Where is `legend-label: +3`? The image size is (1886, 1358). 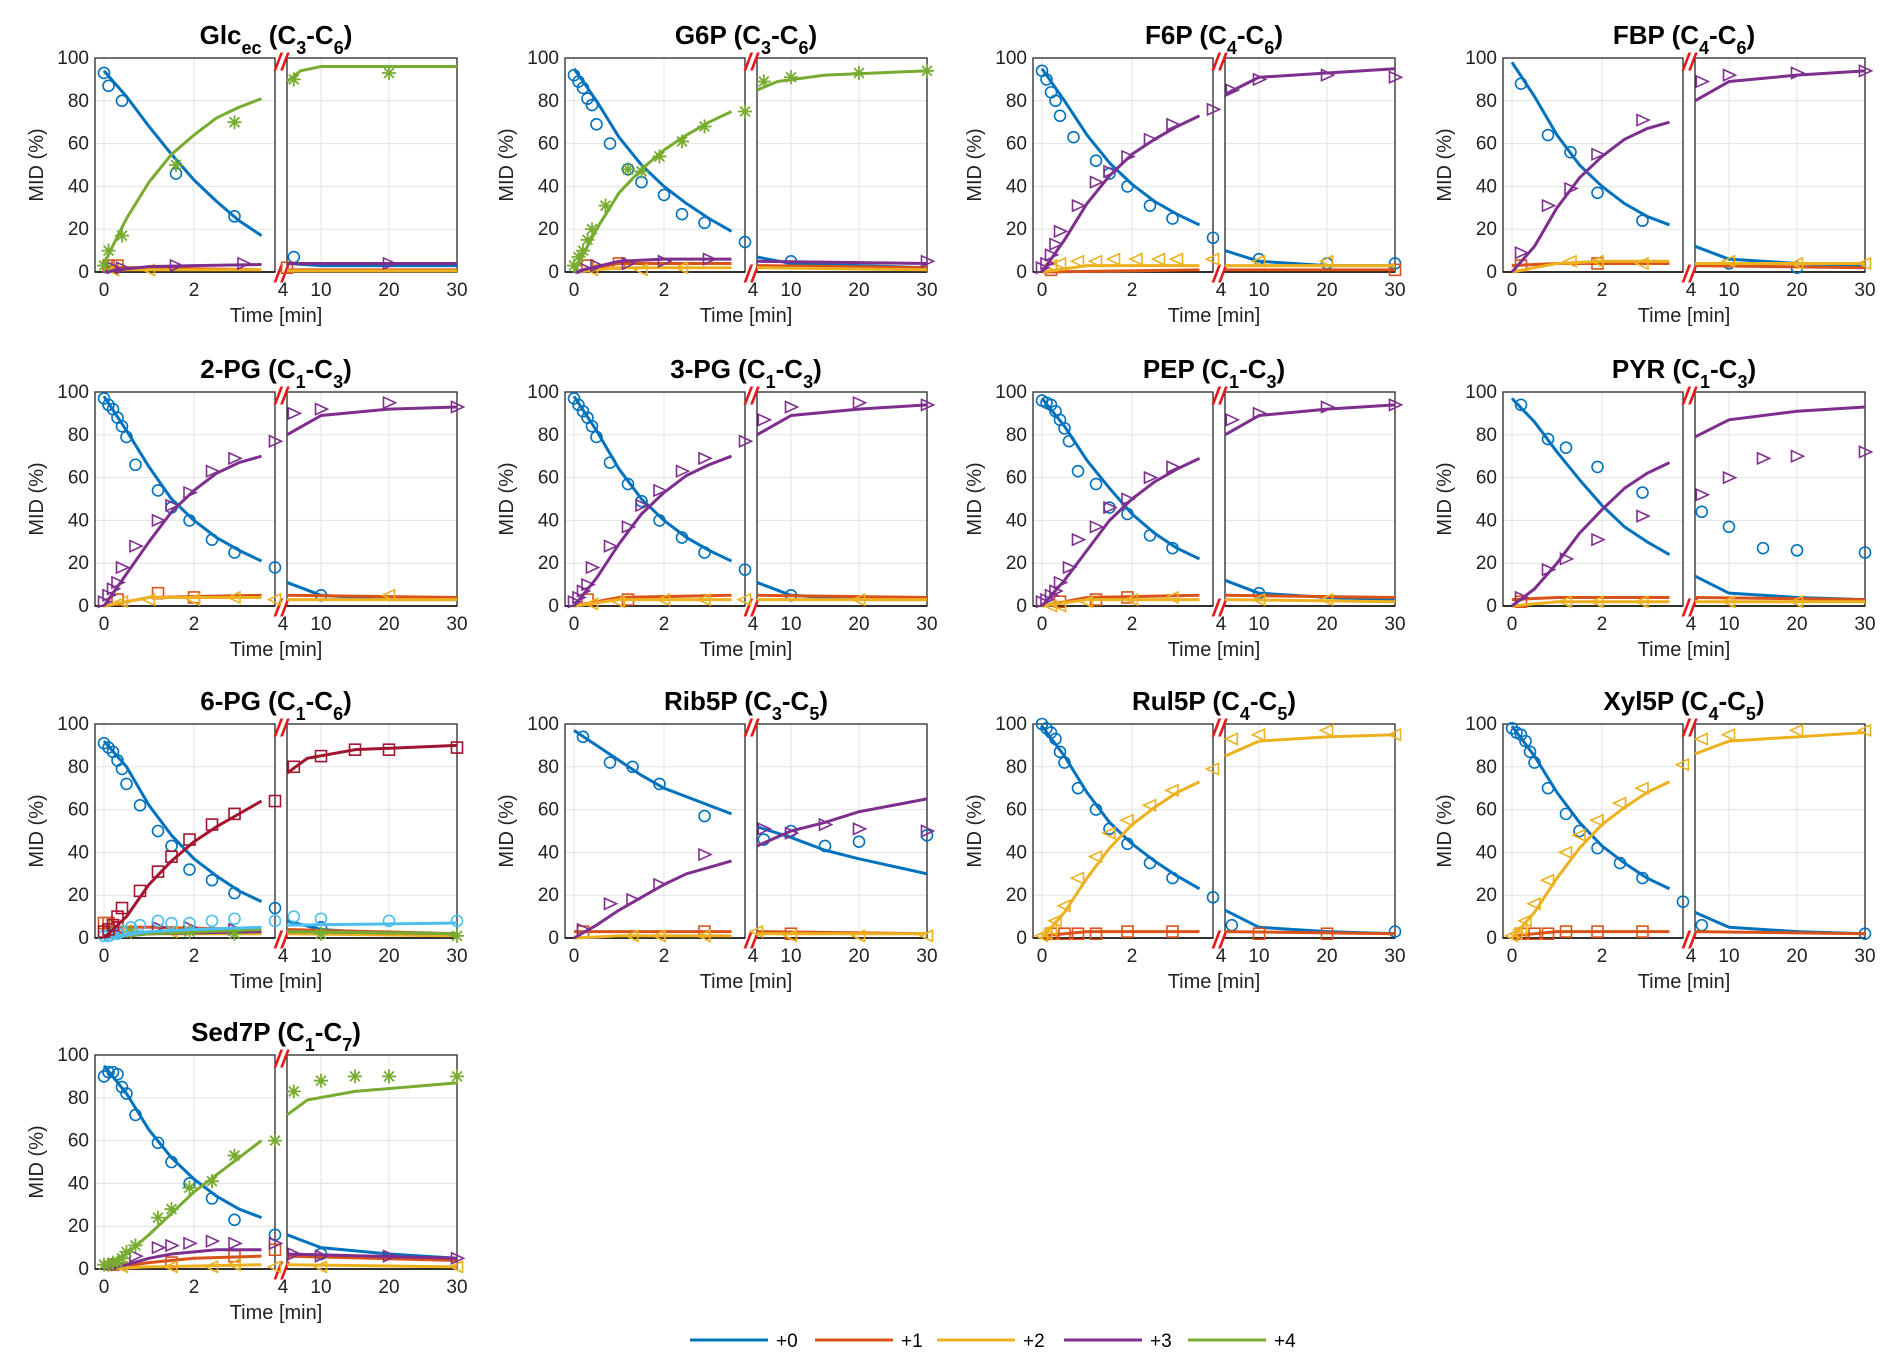 legend-label: +3 is located at coordinates (1161, 1341).